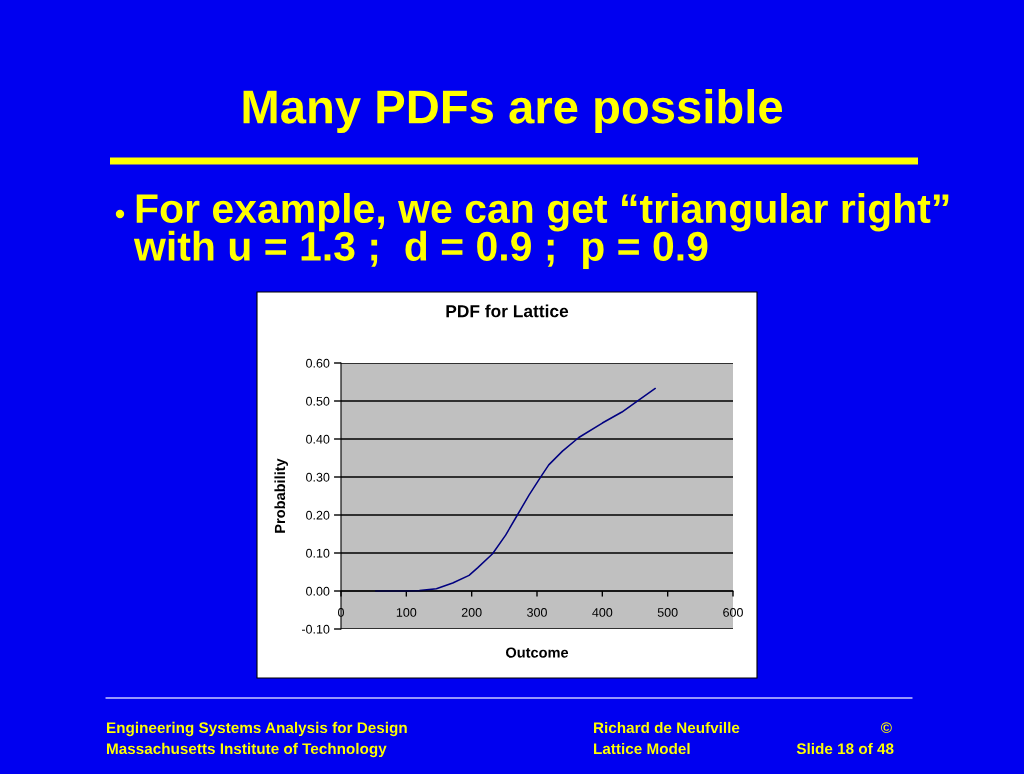  I want to click on y-tick-label: 0.00, so click(318, 591).